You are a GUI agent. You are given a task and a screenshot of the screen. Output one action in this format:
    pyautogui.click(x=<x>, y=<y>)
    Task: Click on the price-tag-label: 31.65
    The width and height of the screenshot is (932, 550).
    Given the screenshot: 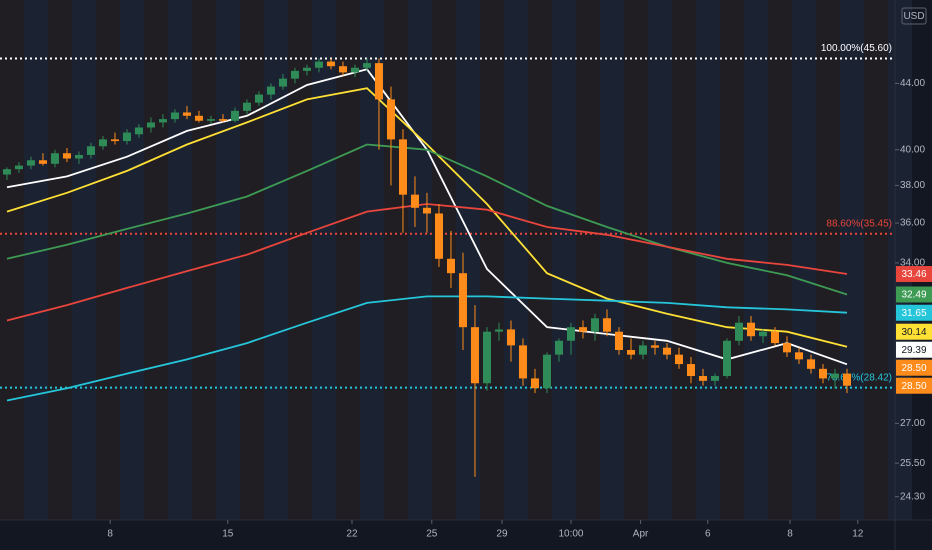 What is the action you would take?
    pyautogui.click(x=913, y=313)
    